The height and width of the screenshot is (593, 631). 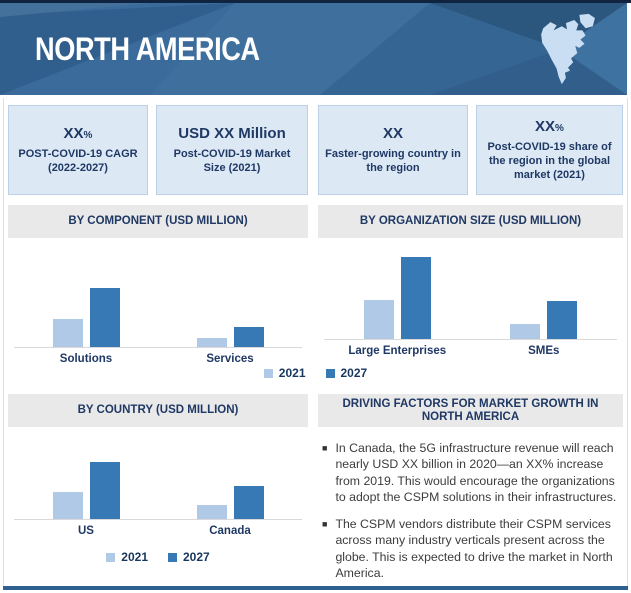 I want to click on chart-category-labels: Large Enterprises SMEs, so click(x=470, y=348).